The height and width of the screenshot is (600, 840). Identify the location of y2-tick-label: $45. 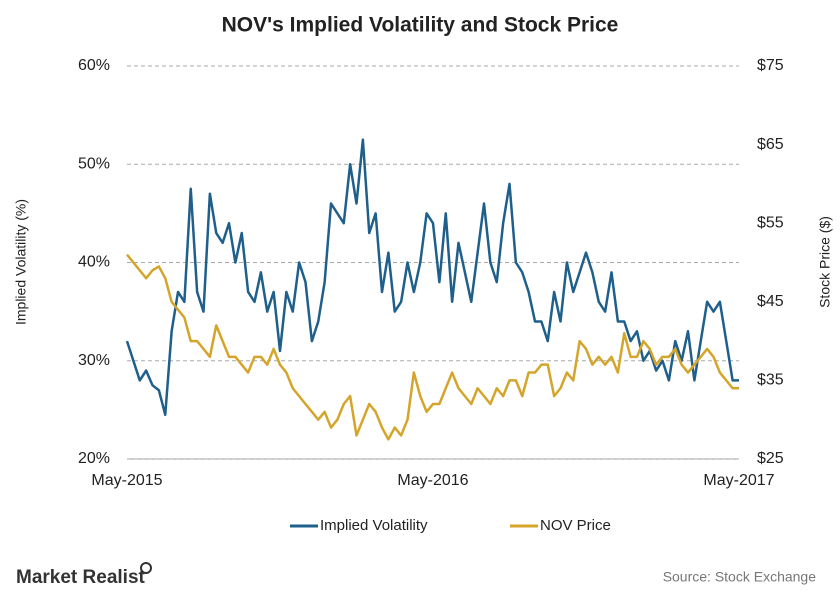
(770, 301).